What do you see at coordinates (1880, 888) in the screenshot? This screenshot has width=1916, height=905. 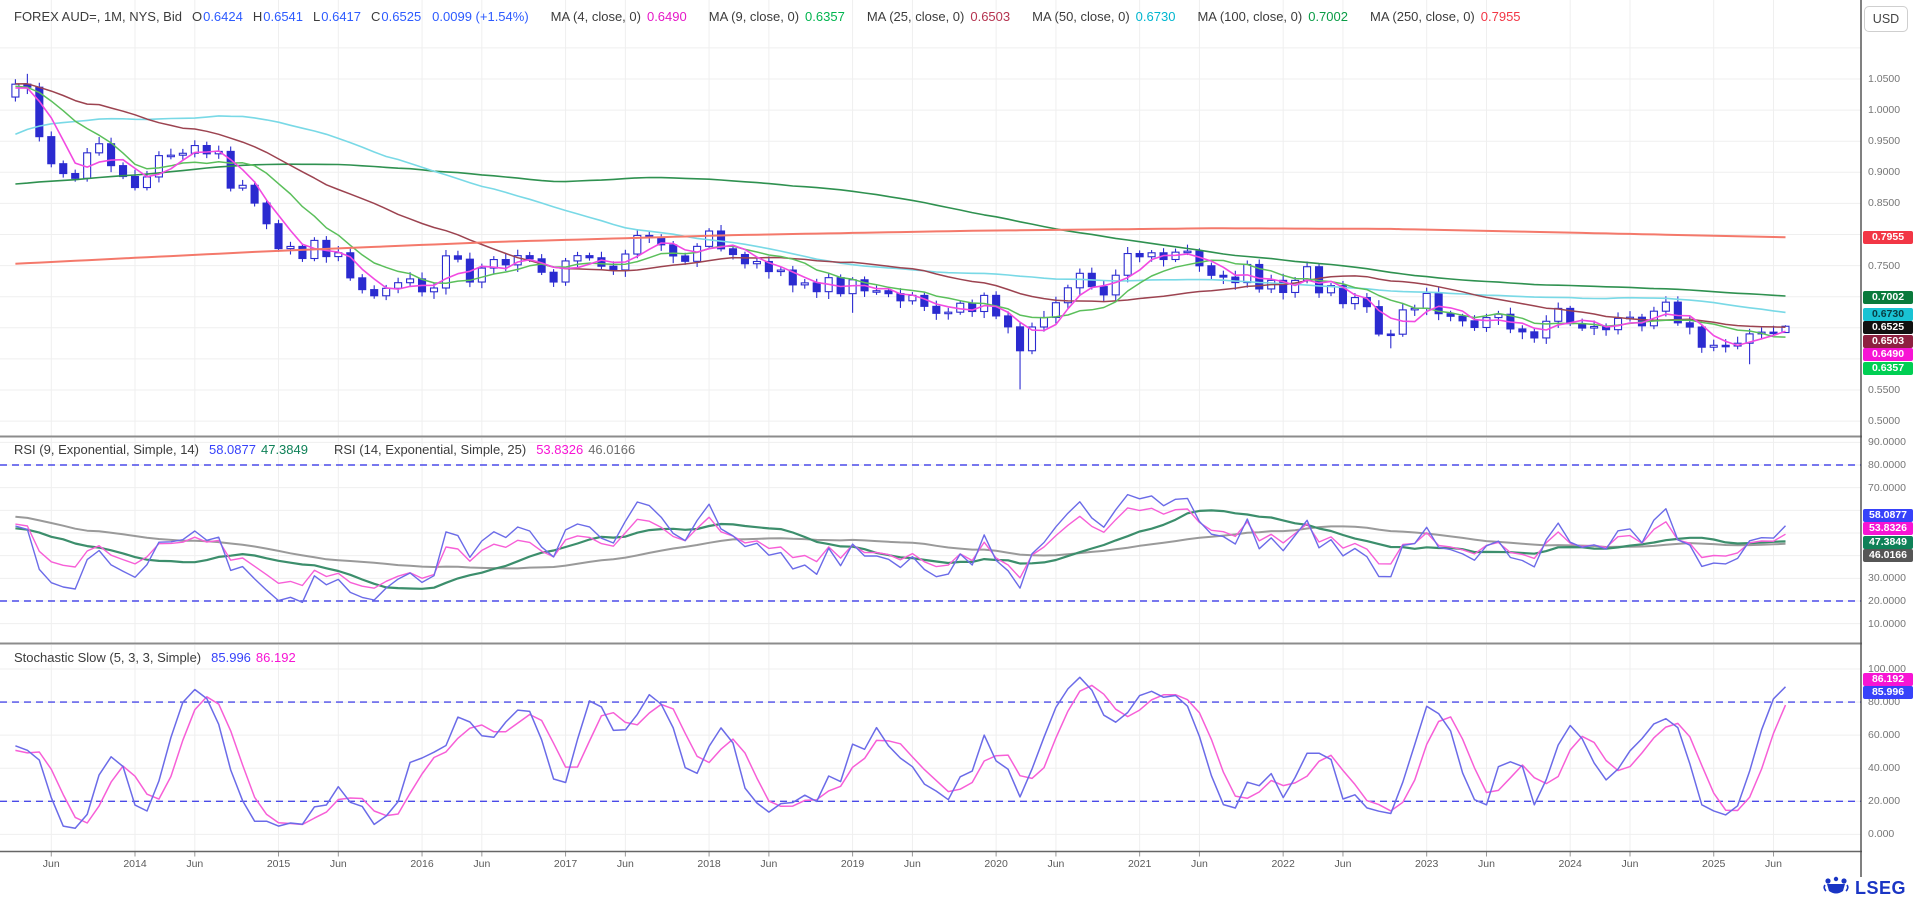 I see `lseg-logo-text: LSEG` at bounding box center [1880, 888].